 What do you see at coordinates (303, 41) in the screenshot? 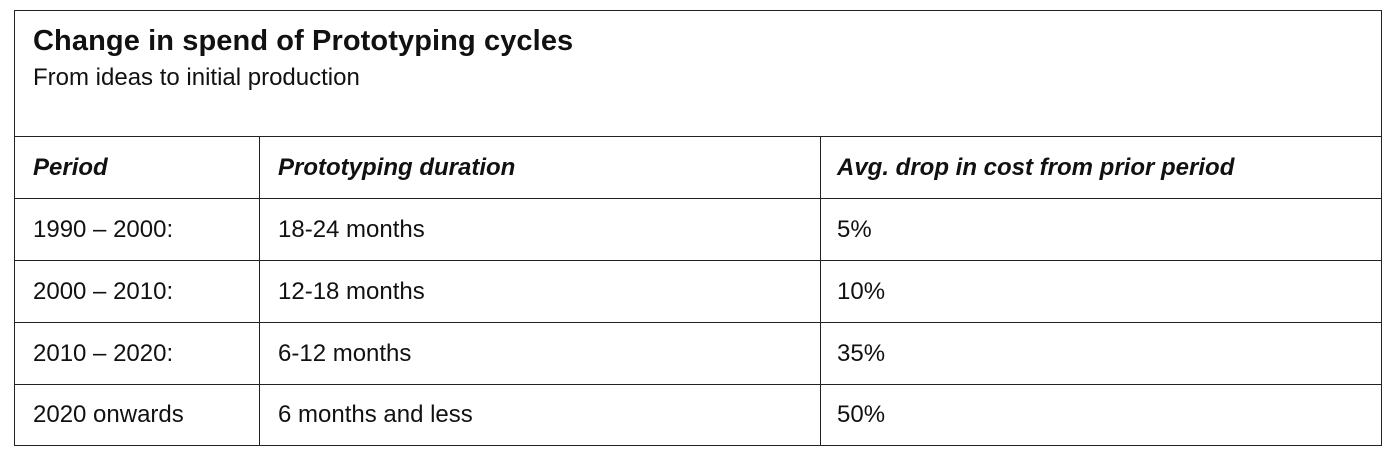
I see `table-title: Change in spend of Prototyping cycles` at bounding box center [303, 41].